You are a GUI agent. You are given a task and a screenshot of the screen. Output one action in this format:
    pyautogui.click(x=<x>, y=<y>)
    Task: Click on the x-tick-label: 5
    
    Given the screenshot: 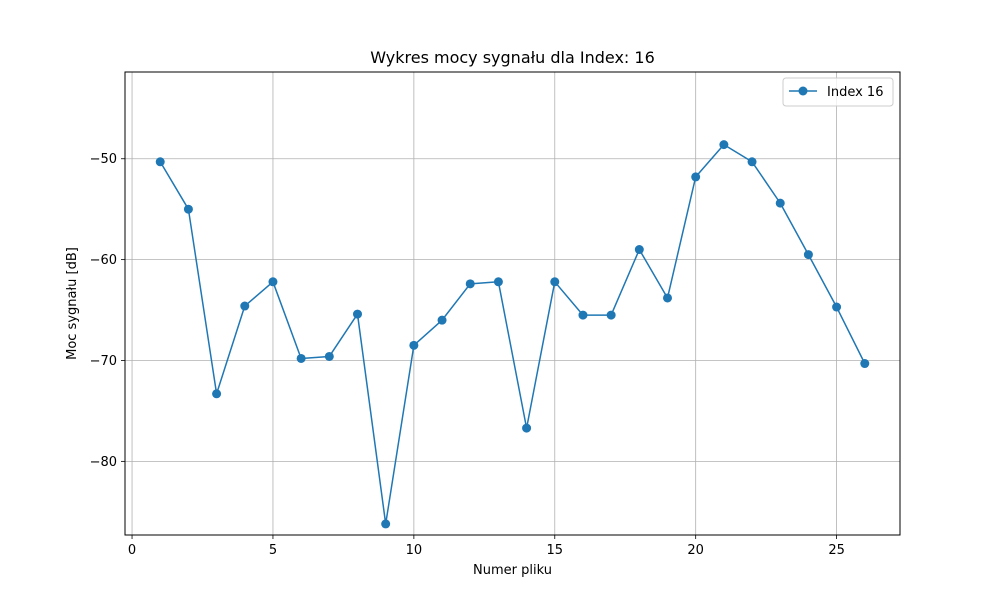 What is the action you would take?
    pyautogui.click(x=273, y=550)
    